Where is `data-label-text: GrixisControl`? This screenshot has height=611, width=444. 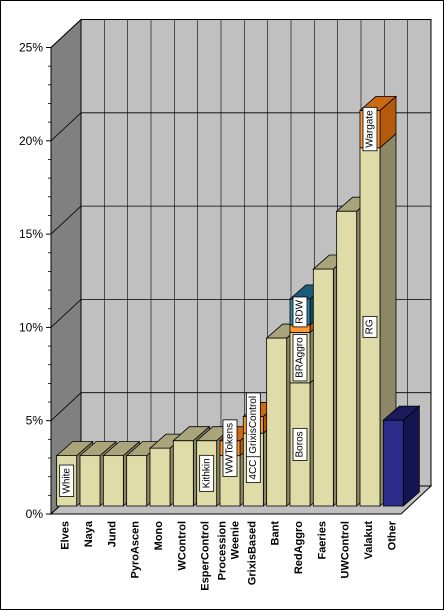
data-label-text: GrixisControl is located at coordinates (253, 425).